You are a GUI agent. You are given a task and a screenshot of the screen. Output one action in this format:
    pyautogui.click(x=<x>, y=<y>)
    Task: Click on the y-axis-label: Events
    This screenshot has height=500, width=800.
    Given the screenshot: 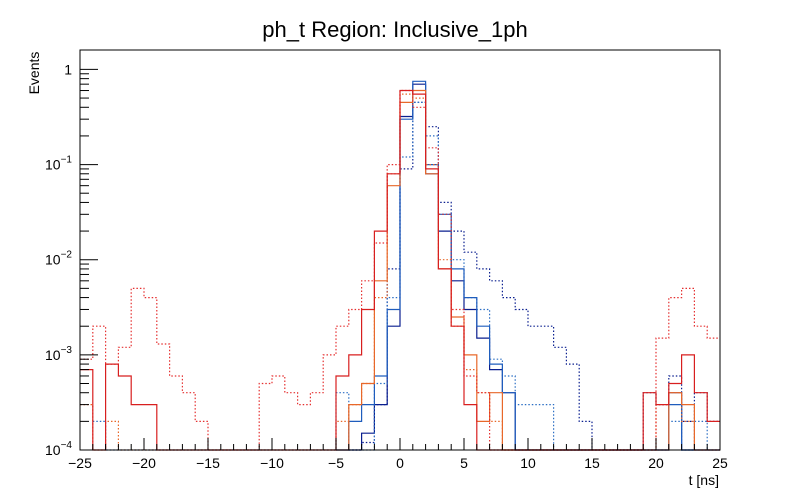 What is the action you would take?
    pyautogui.click(x=34, y=73)
    